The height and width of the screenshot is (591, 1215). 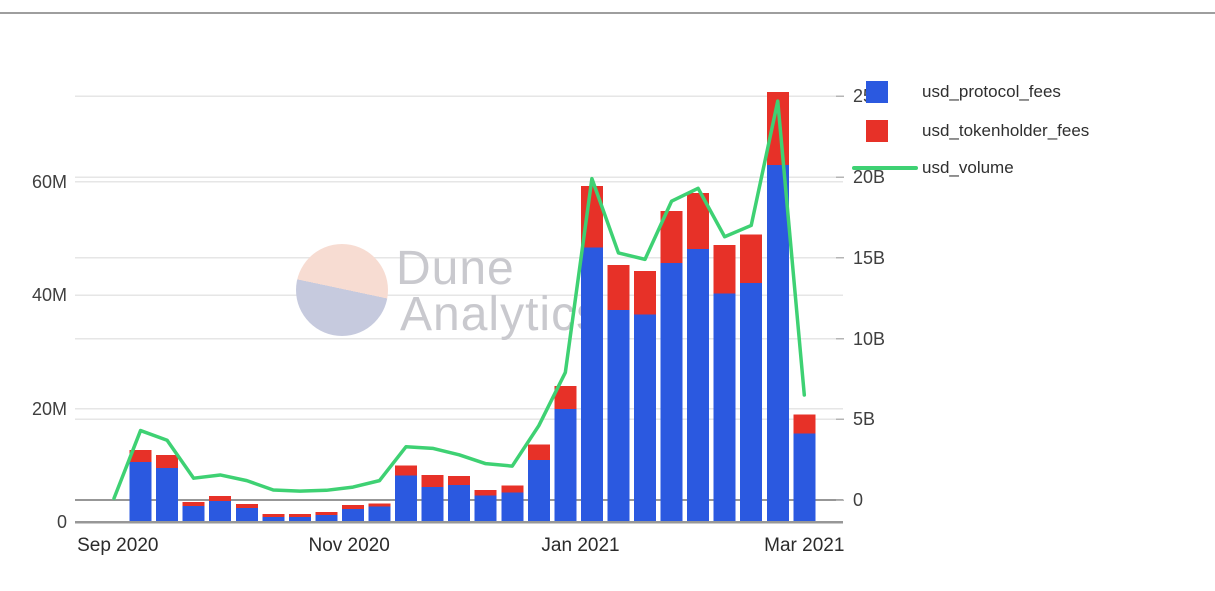 What do you see at coordinates (968, 167) in the screenshot?
I see `legend-label: usd_volume` at bounding box center [968, 167].